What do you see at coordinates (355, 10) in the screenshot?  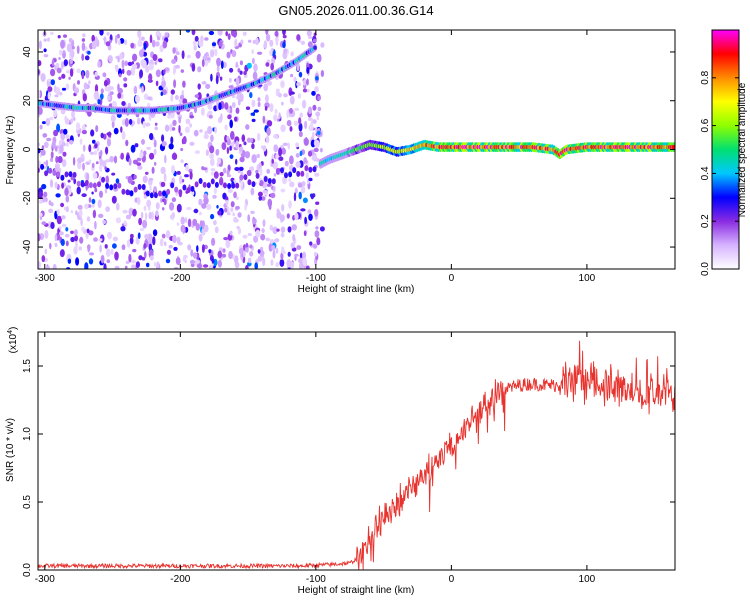 I see `figure-title: GN05.2026.011.00.36.G14` at bounding box center [355, 10].